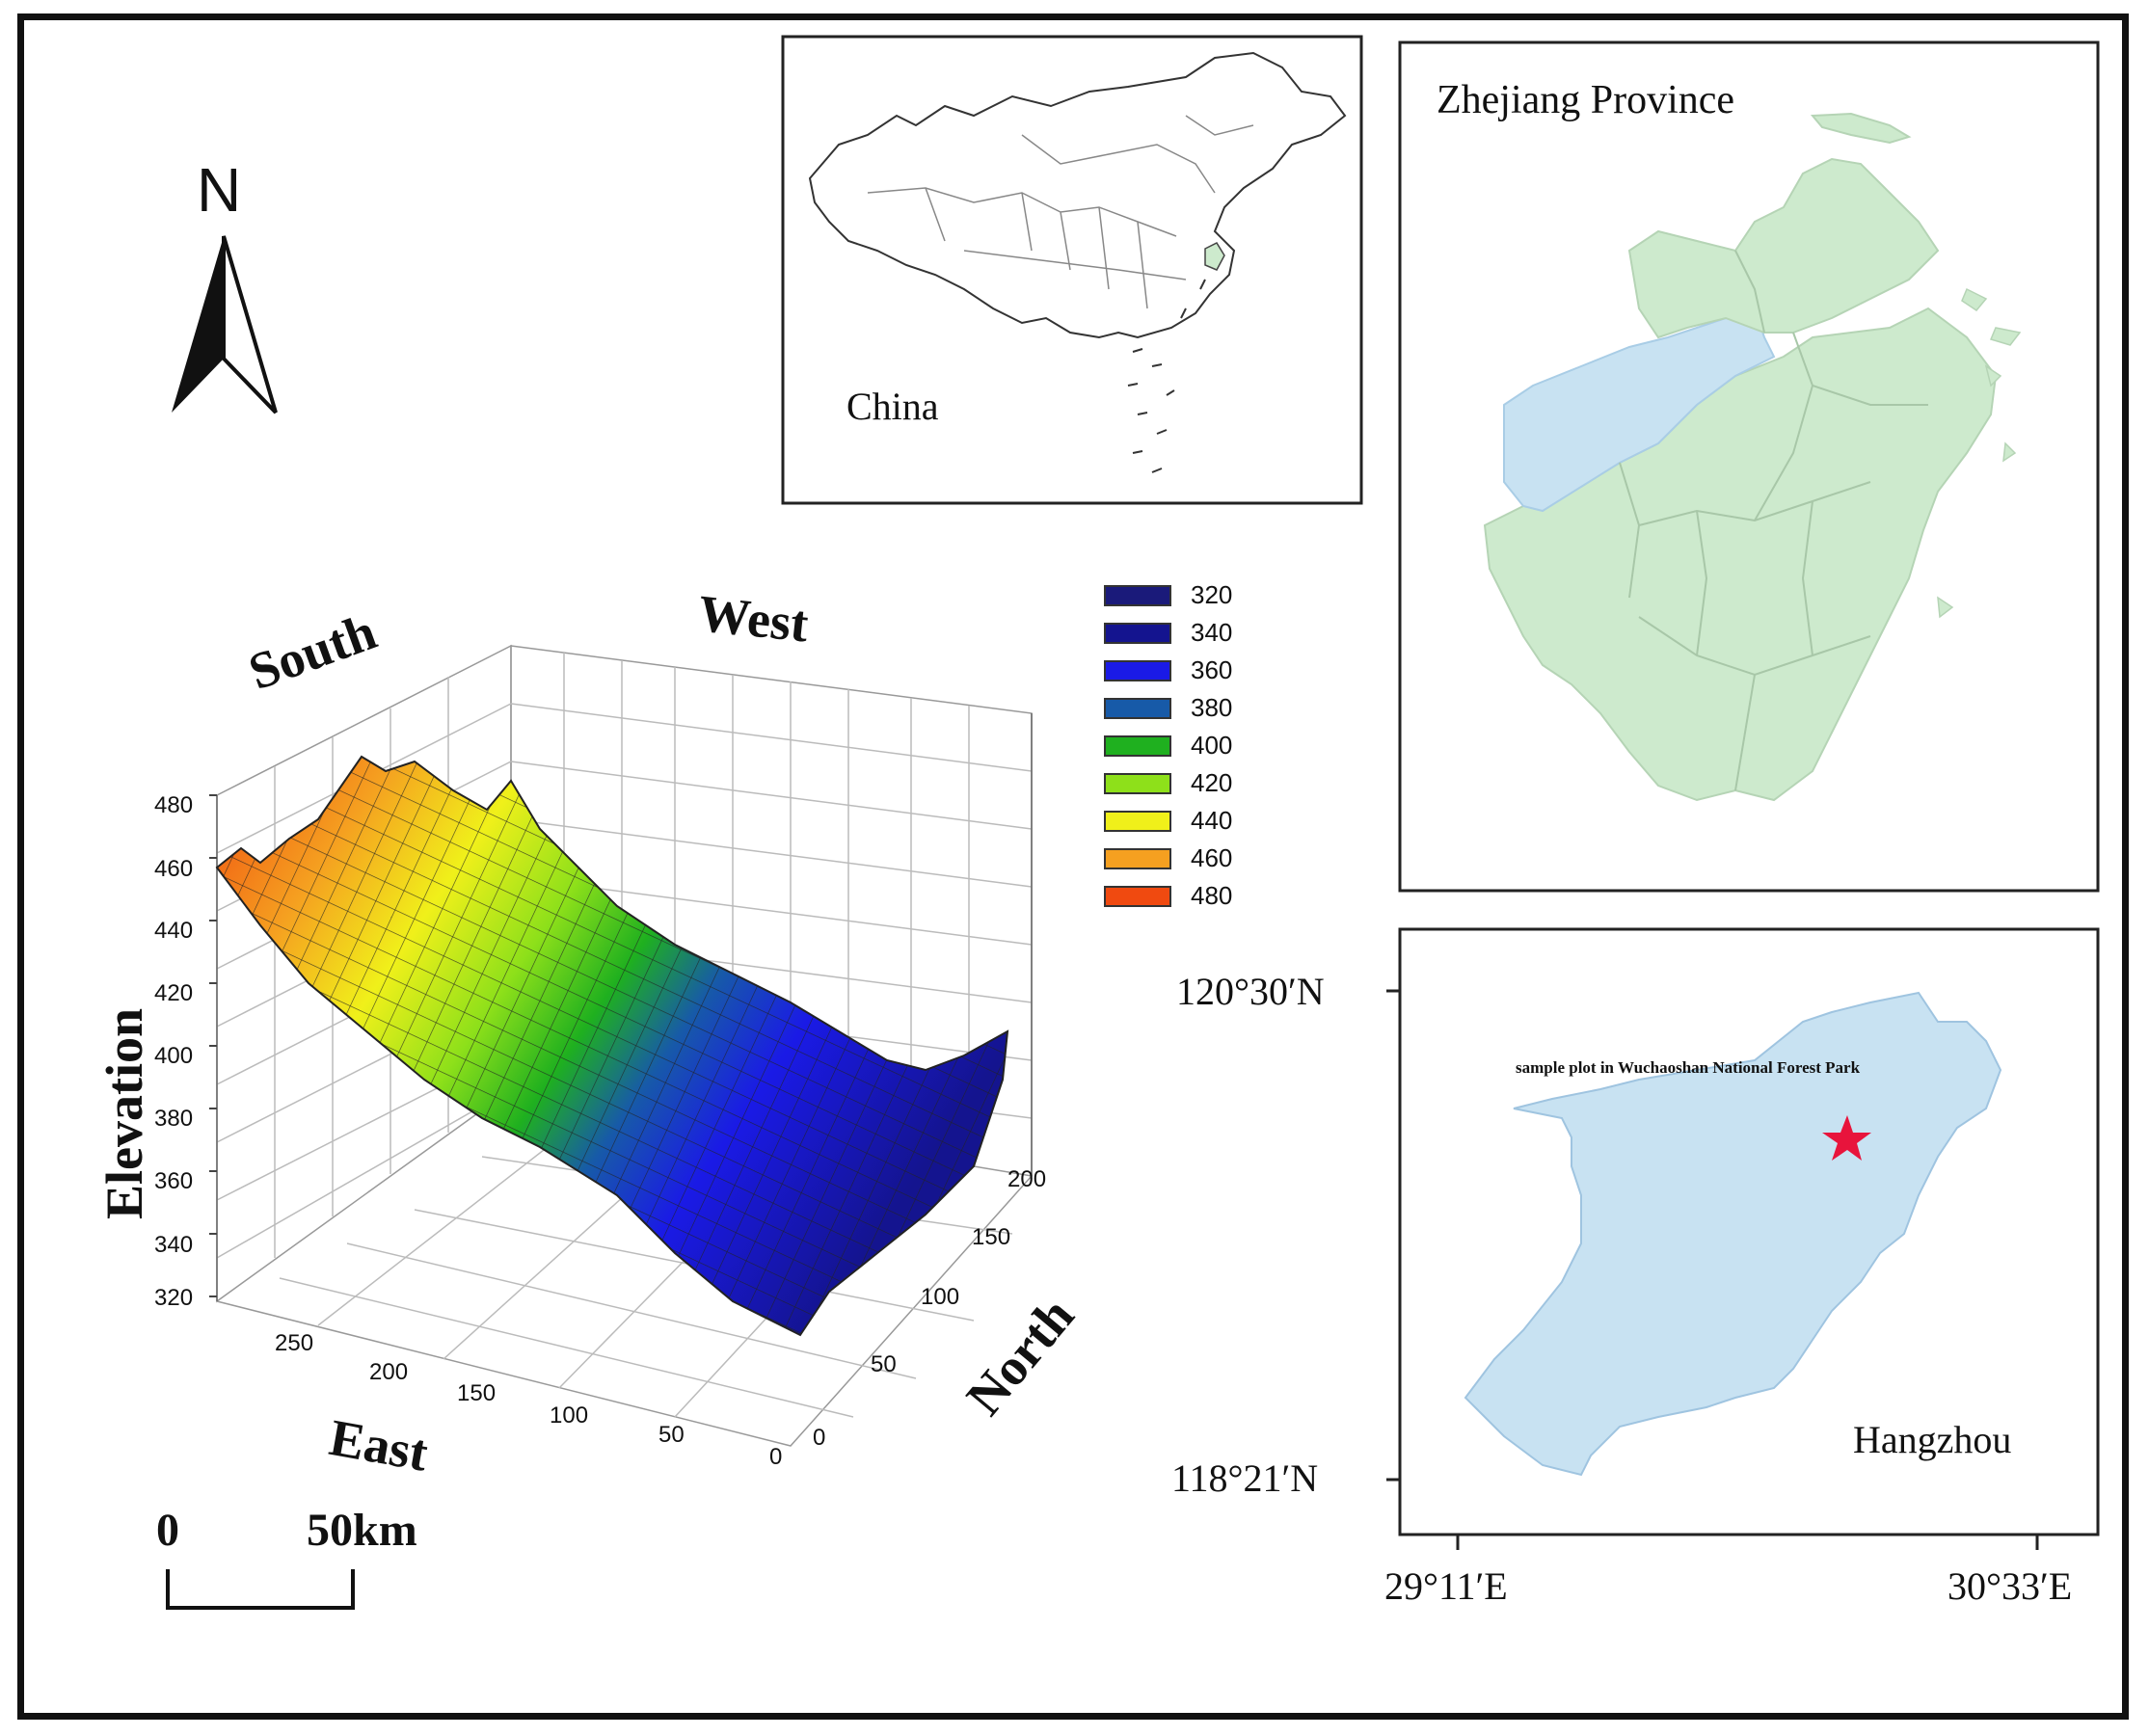 This screenshot has width=2149, height=1736. What do you see at coordinates (892, 406) in the screenshot?
I see `china-label: China` at bounding box center [892, 406].